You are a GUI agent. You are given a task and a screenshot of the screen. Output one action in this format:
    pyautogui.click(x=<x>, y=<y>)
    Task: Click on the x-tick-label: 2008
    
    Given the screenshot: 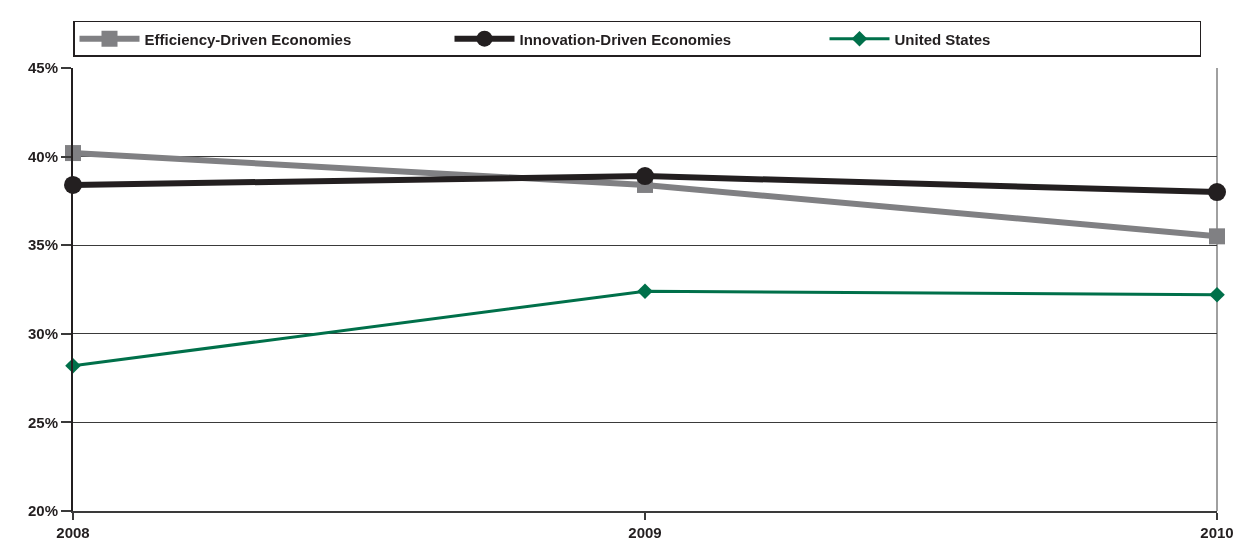 What is the action you would take?
    pyautogui.click(x=73, y=532)
    